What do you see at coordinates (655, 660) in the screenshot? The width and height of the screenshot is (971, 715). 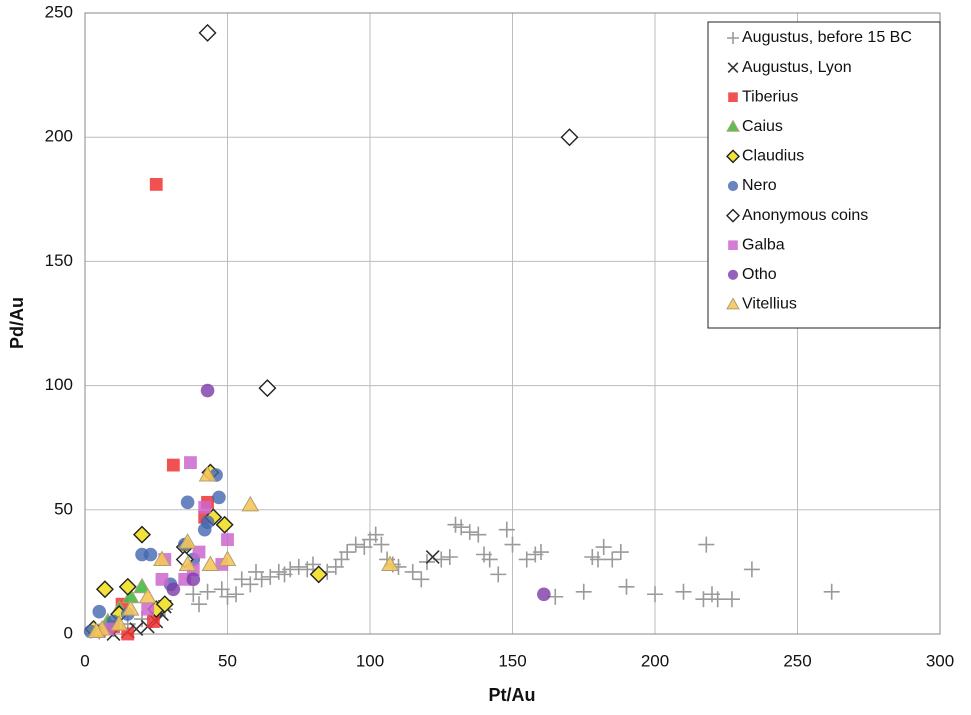 I see `x-tick-label: 200` at bounding box center [655, 660].